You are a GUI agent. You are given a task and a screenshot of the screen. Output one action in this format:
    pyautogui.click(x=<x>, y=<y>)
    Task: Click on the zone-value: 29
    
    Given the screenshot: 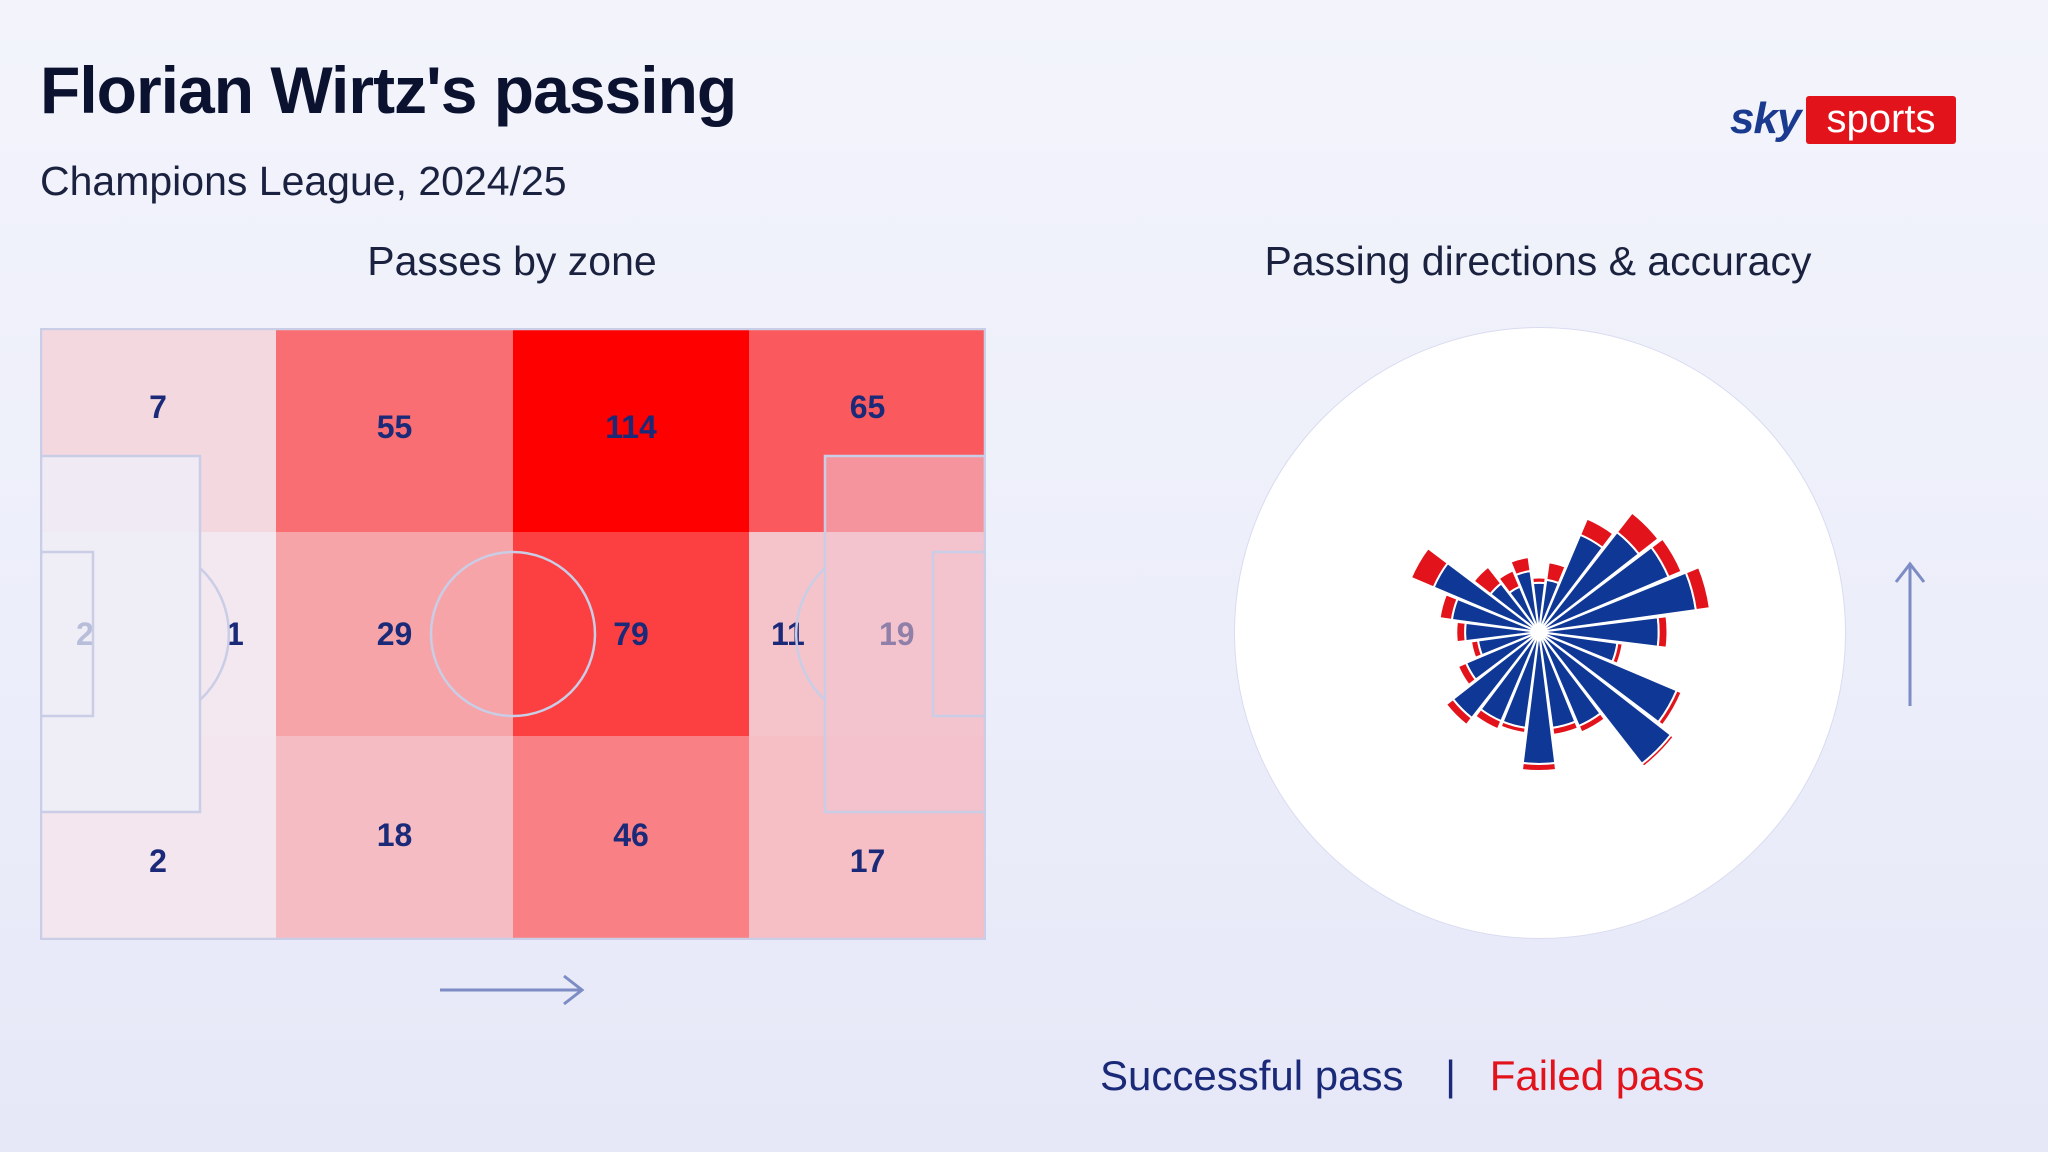 What is the action you would take?
    pyautogui.click(x=394, y=633)
    